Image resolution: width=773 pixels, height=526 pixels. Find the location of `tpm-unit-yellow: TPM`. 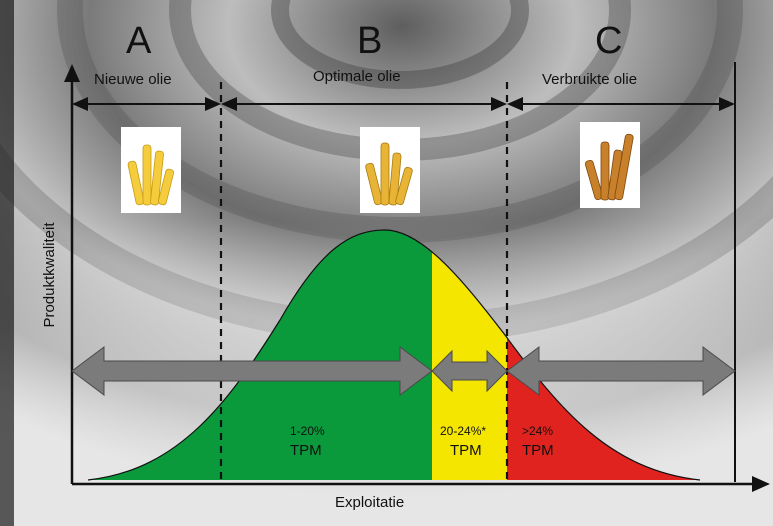

tpm-unit-yellow: TPM is located at coordinates (466, 450).